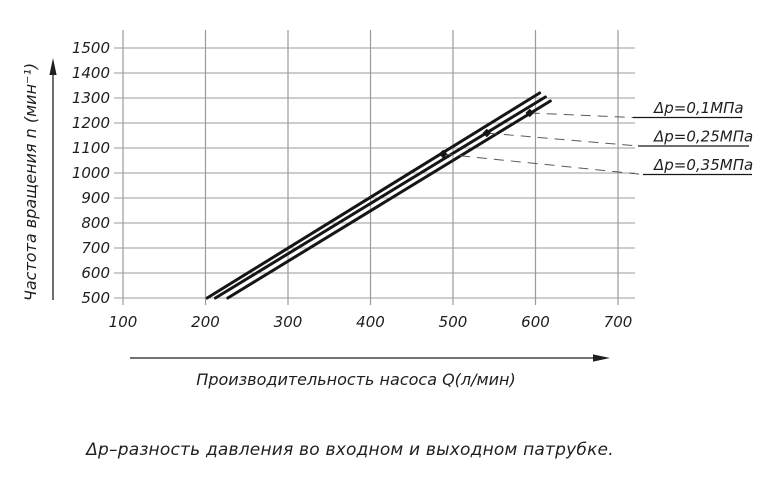  What do you see at coordinates (703, 165) in the screenshot?
I see `legend-label: Δp=0,35МПа` at bounding box center [703, 165].